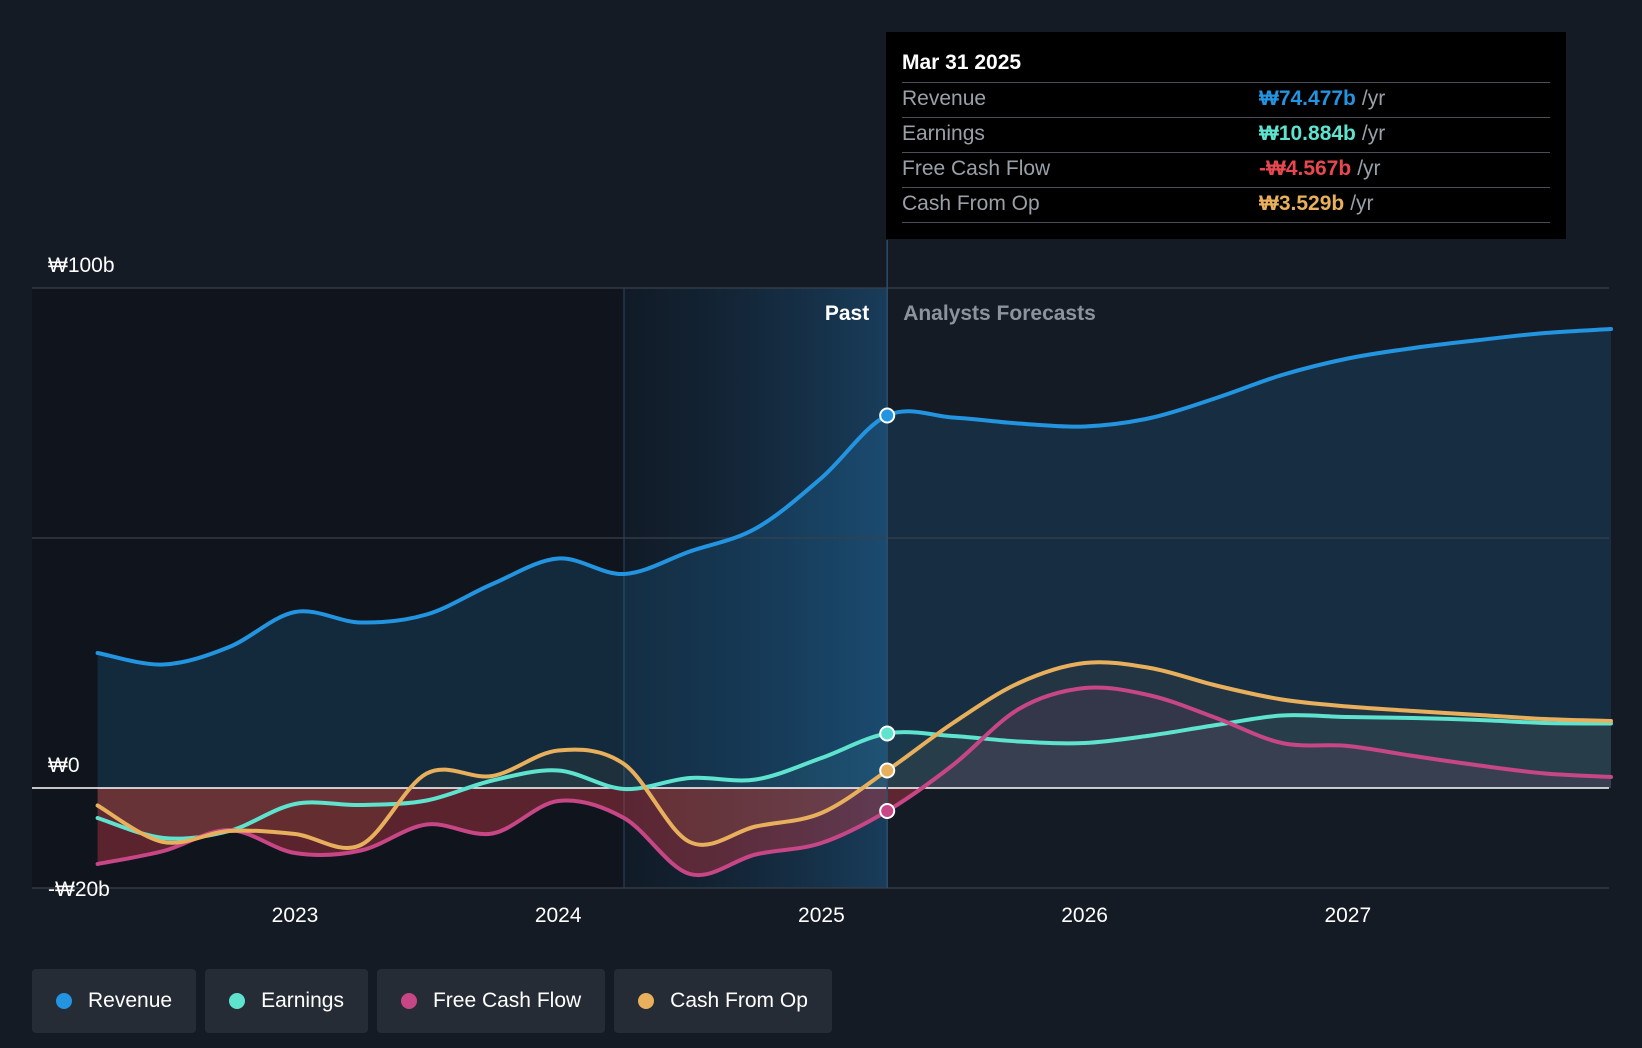  What do you see at coordinates (962, 62) in the screenshot?
I see `tooltip-date: Mar 31 2025` at bounding box center [962, 62].